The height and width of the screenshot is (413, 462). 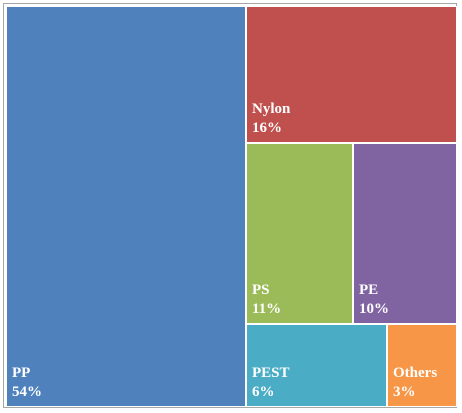 What do you see at coordinates (27, 383) in the screenshot?
I see `treemap-label-pp: PP 54%` at bounding box center [27, 383].